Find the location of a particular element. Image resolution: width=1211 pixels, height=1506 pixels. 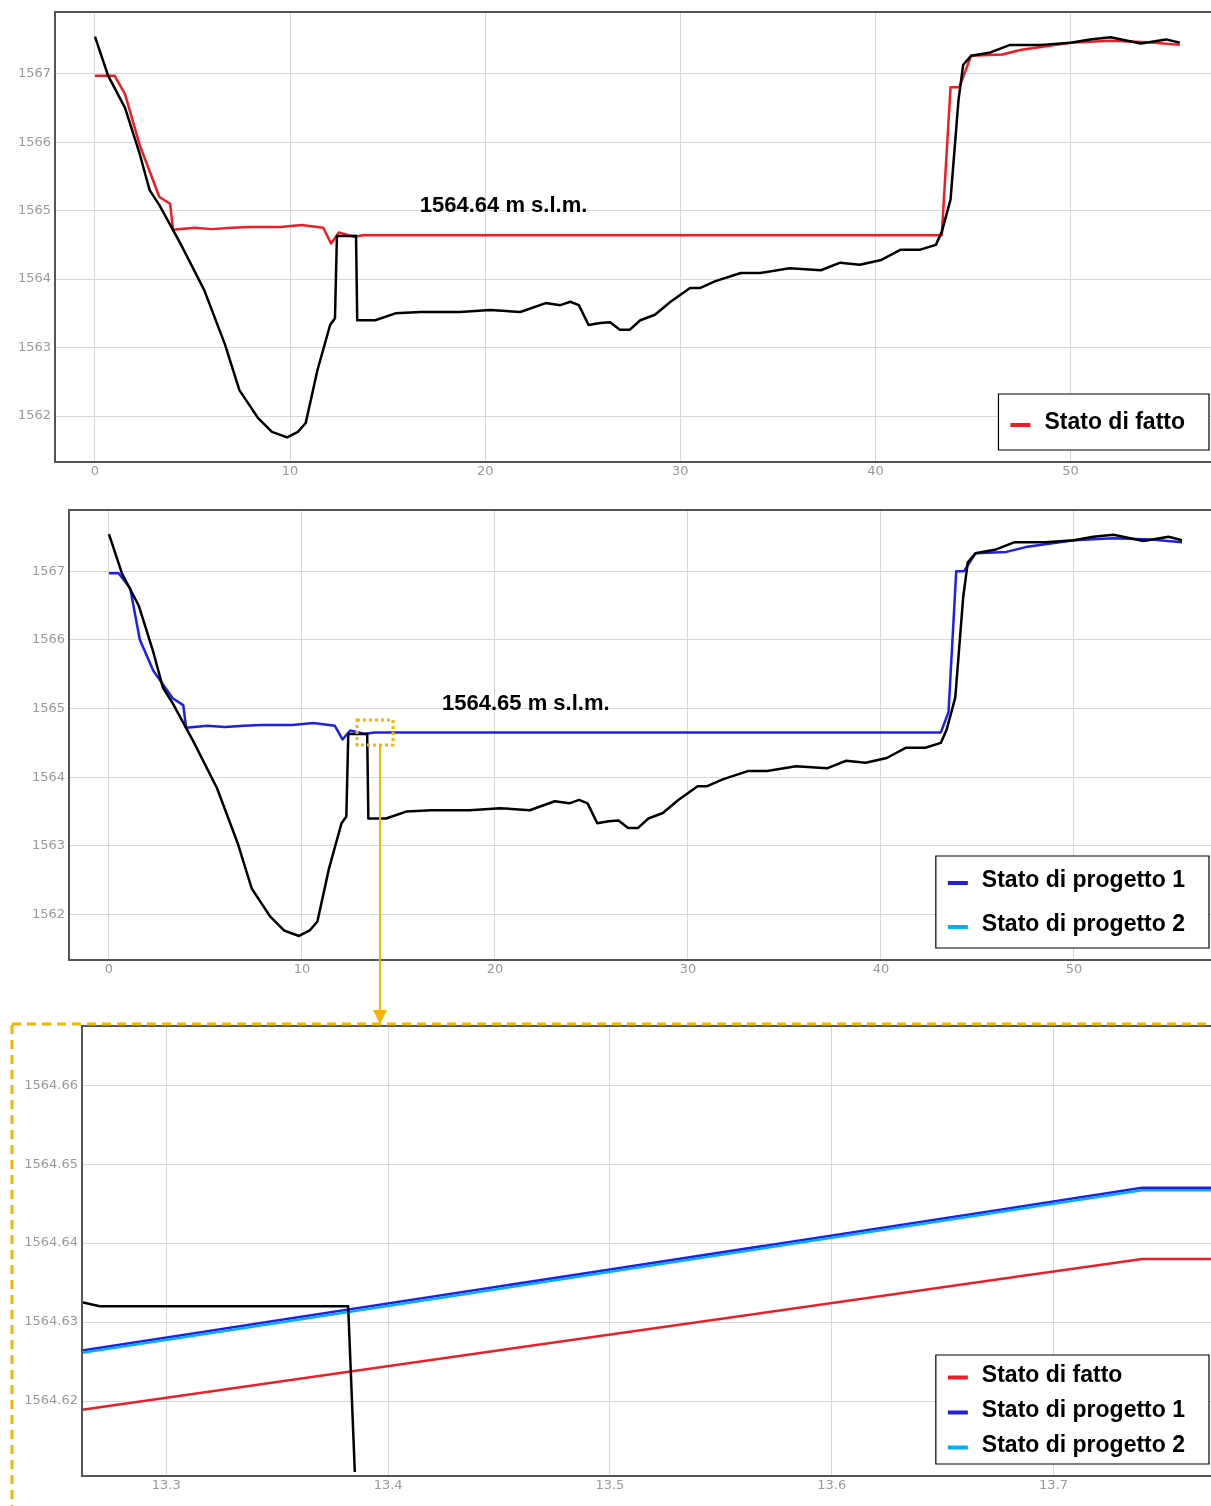

x-tick-label: 13.6 is located at coordinates (832, 1485).